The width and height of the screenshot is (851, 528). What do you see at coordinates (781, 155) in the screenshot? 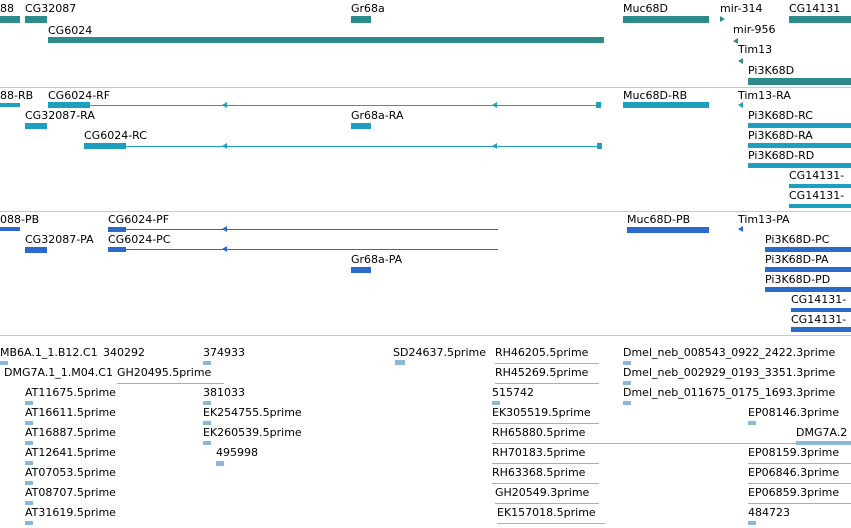
I see `transcript-label: Pi3K68D-RD` at bounding box center [781, 155].